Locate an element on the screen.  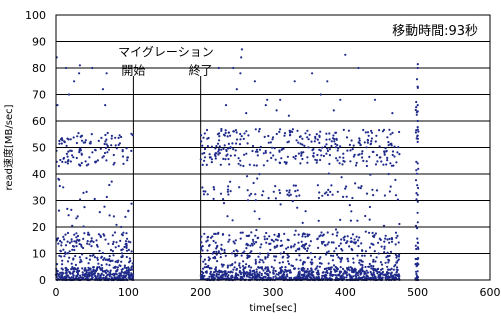
y-tick-label: 30 is located at coordinates (39, 201).